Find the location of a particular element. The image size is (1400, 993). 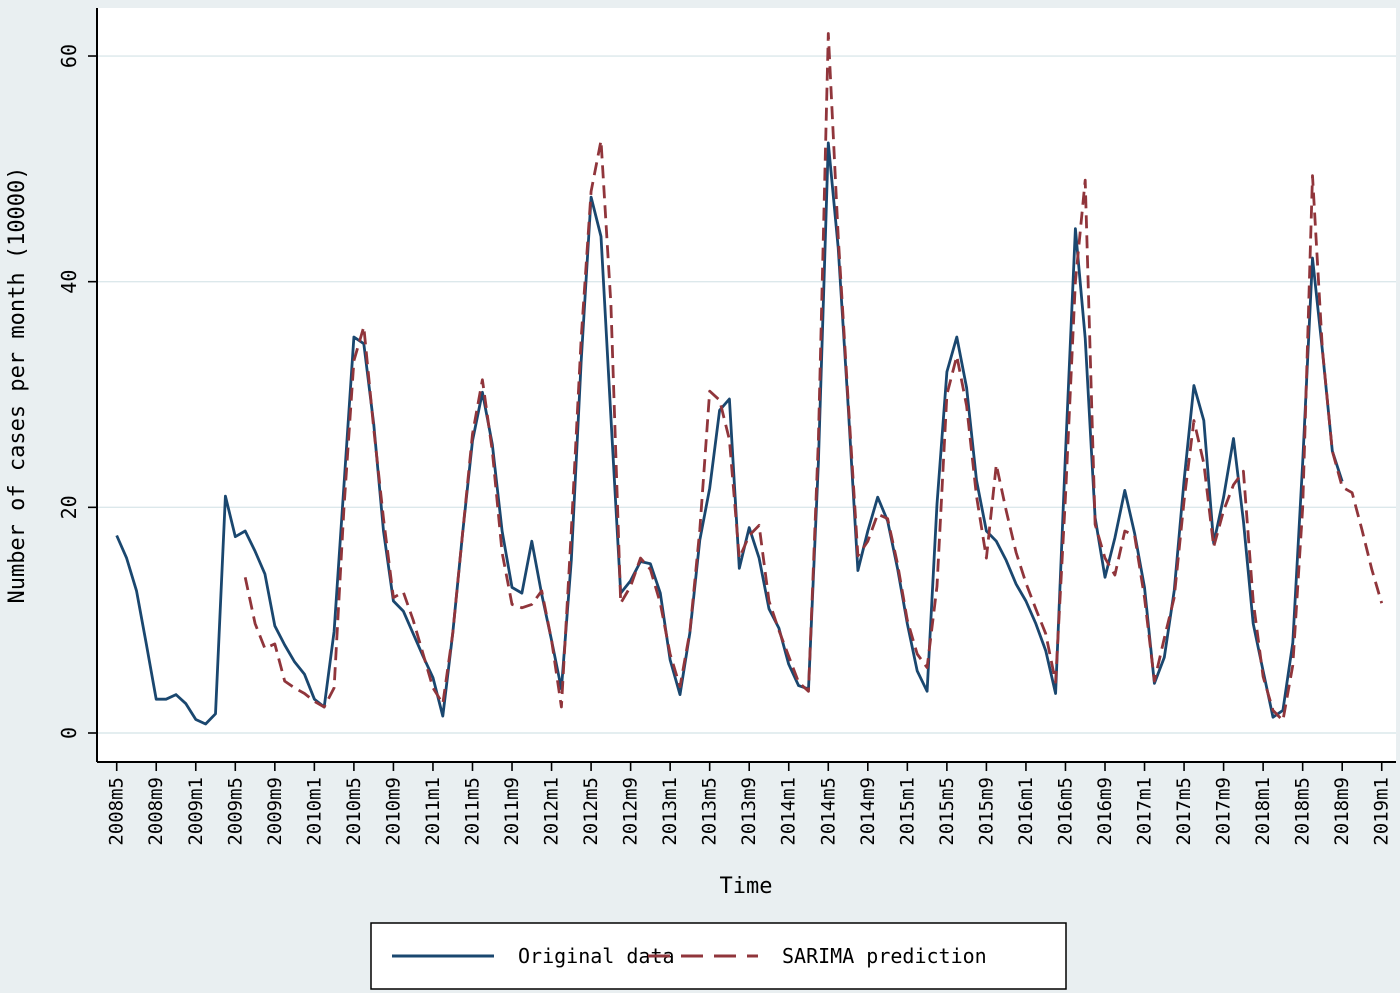

legend-sarima-label: SARIMA prediction is located at coordinates (884, 956).